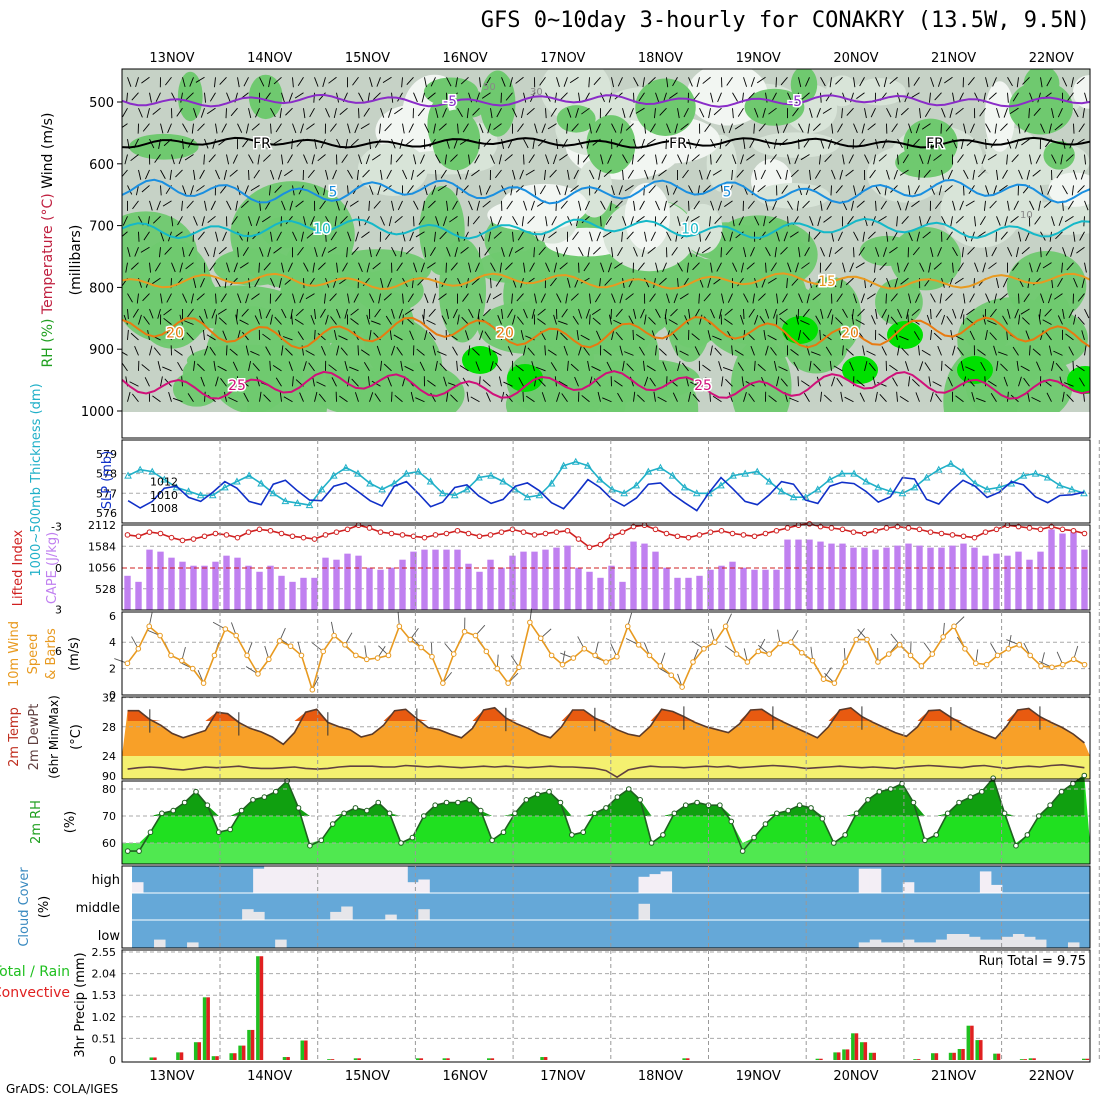  What do you see at coordinates (322, 230) in the screenshot?
I see `isotherm-label: 10` at bounding box center [322, 230].